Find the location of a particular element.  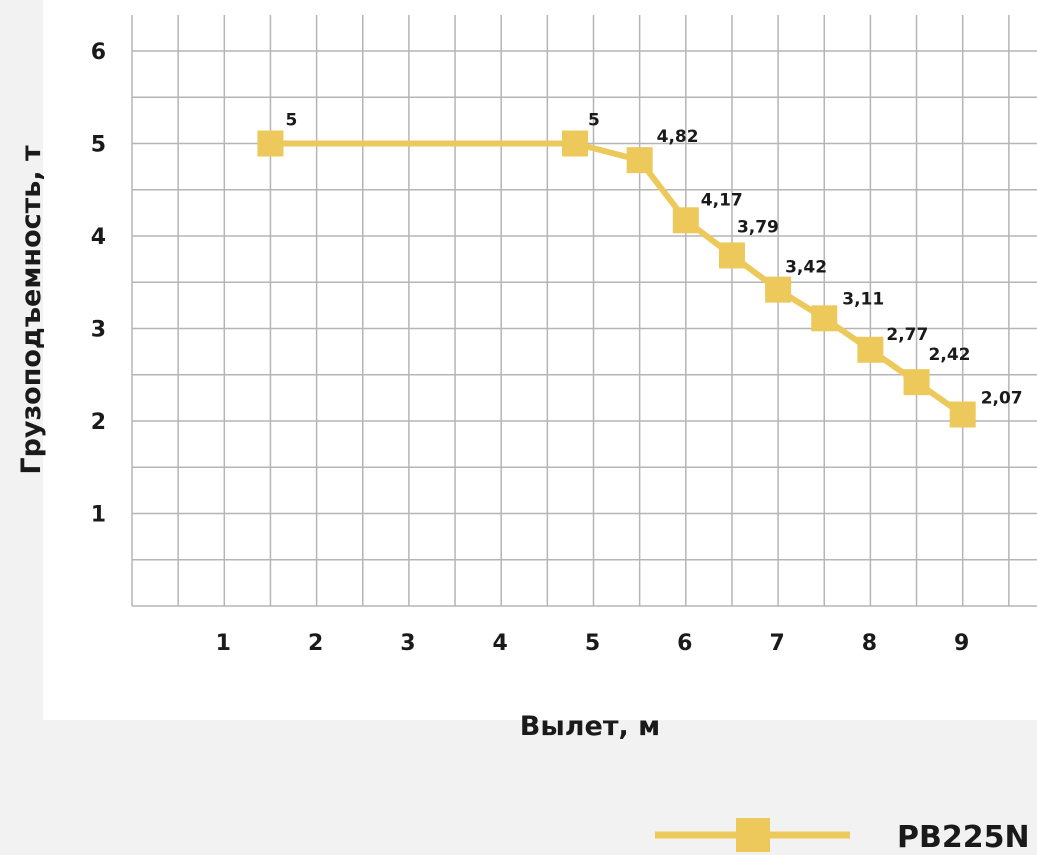

y-tick-label: 5 is located at coordinates (98, 145).